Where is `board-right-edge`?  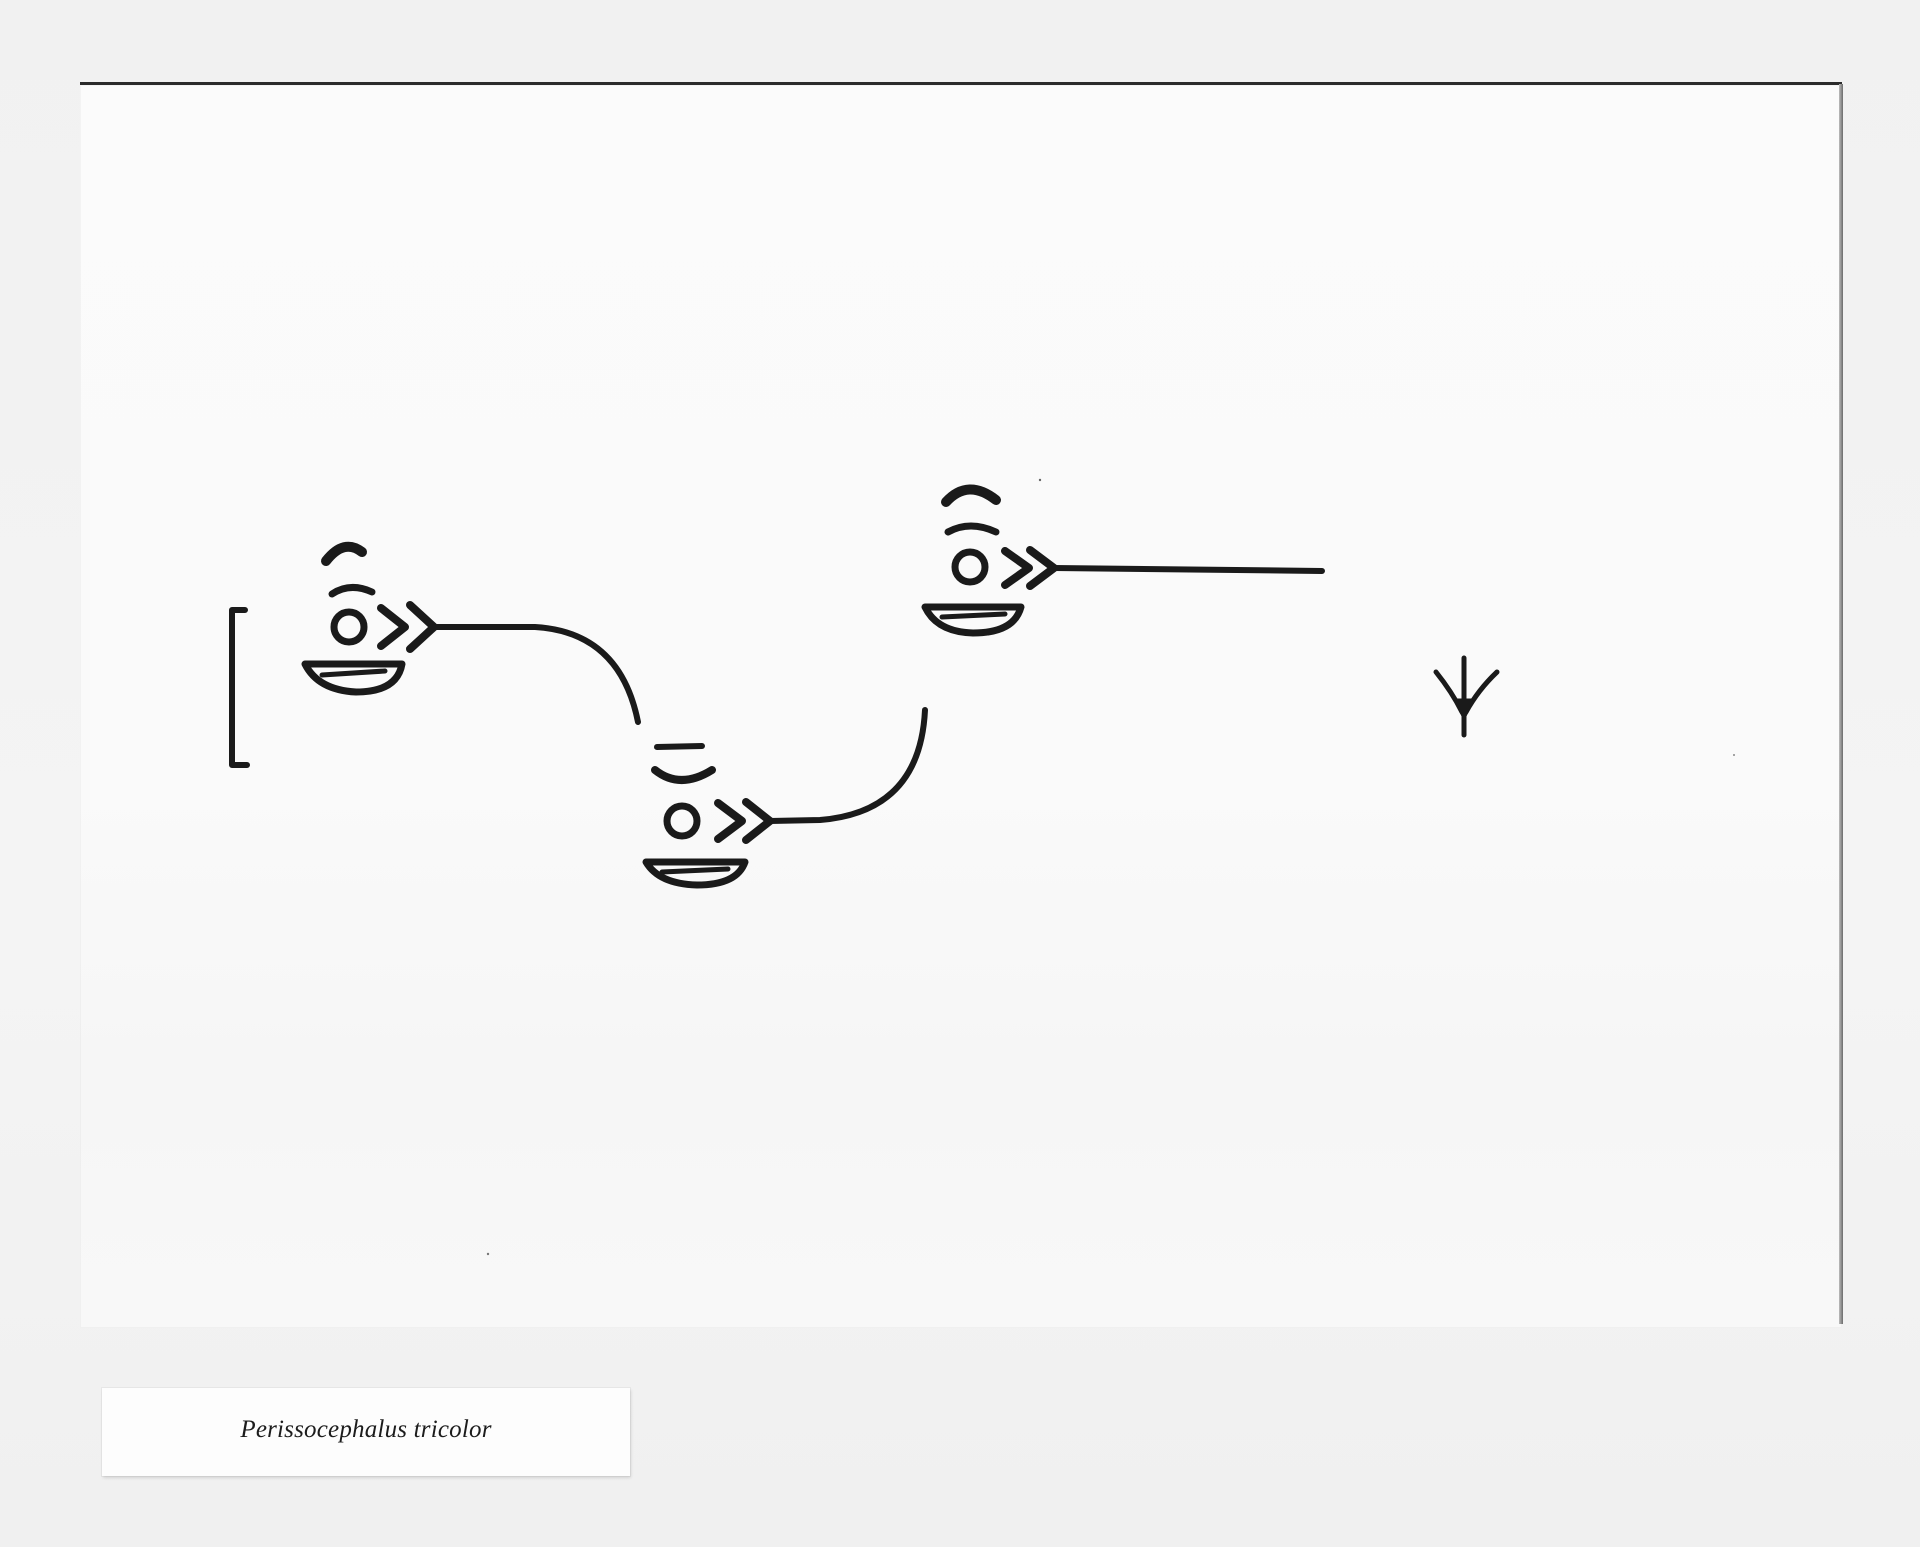 board-right-edge is located at coordinates (1841, 704).